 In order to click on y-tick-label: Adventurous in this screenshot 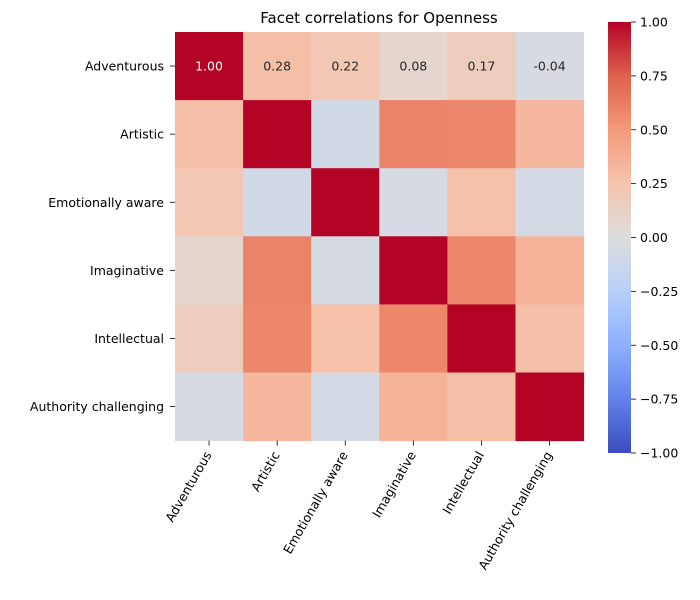, I will do `click(124, 66)`.